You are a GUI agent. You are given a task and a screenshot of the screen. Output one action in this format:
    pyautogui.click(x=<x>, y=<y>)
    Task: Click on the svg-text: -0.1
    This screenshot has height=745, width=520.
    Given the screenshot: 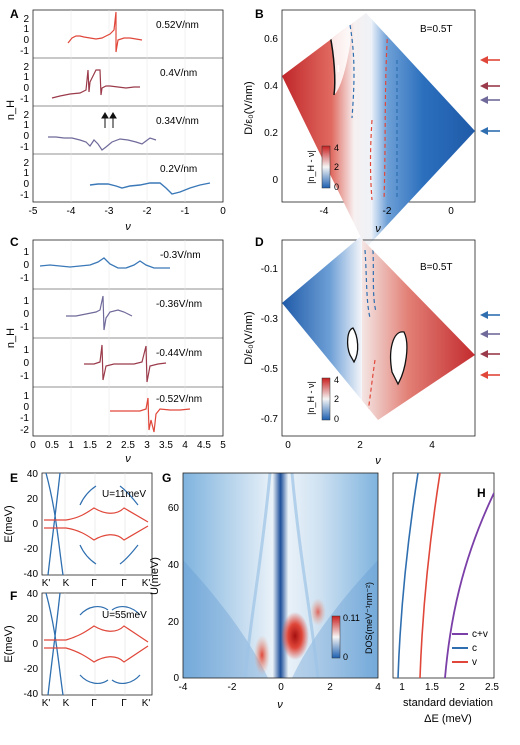 What is the action you would take?
    pyautogui.click(x=270, y=269)
    